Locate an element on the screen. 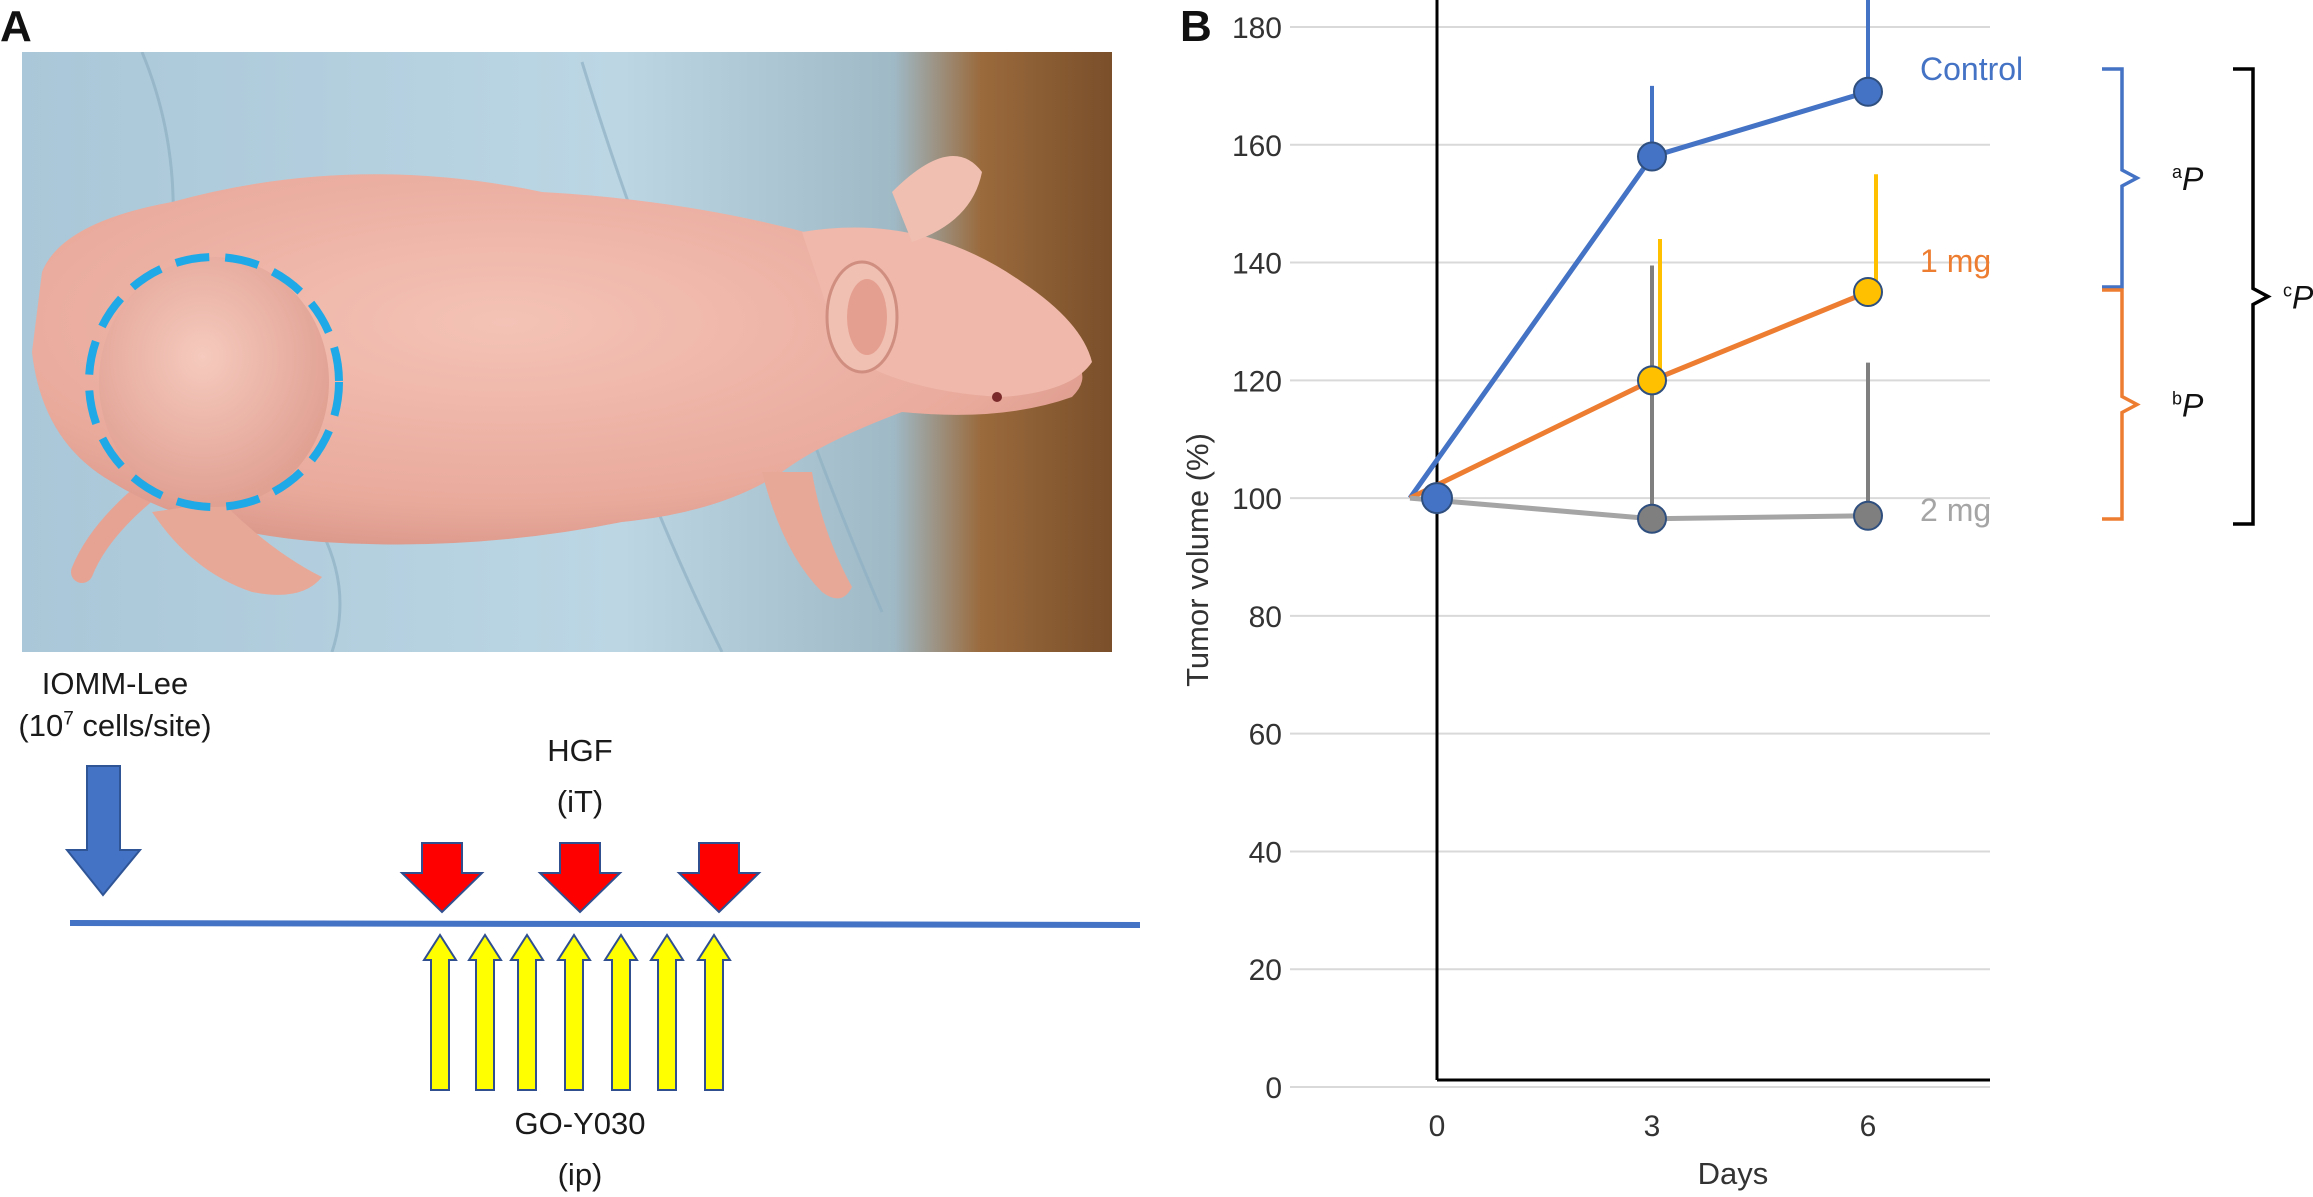 The width and height of the screenshot is (2313, 1197). mouse-upper-paw is located at coordinates (937, 199).